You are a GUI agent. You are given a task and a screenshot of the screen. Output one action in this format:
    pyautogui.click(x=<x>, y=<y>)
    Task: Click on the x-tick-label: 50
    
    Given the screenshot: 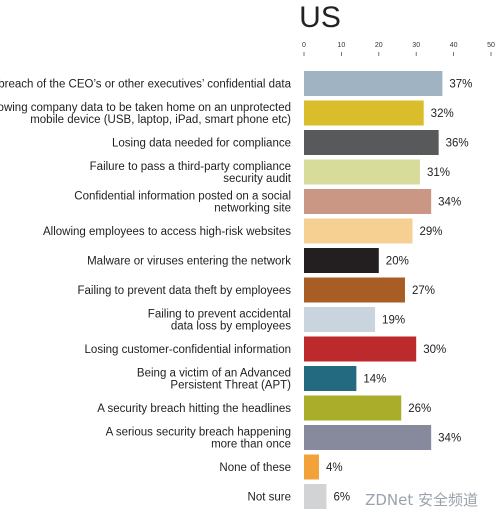 What is the action you would take?
    pyautogui.click(x=491, y=45)
    